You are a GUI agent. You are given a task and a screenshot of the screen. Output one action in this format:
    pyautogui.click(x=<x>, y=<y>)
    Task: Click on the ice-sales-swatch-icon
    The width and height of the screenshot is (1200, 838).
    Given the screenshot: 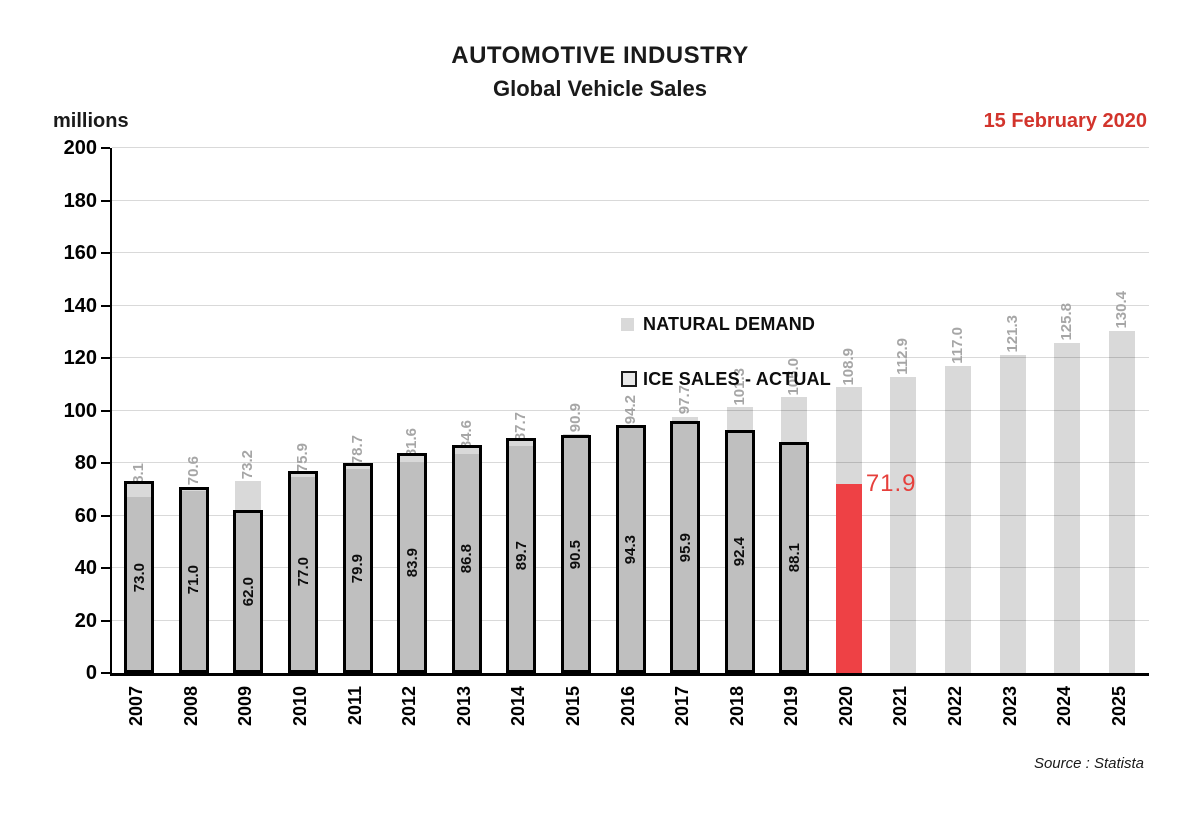 What is the action you would take?
    pyautogui.click(x=629, y=379)
    